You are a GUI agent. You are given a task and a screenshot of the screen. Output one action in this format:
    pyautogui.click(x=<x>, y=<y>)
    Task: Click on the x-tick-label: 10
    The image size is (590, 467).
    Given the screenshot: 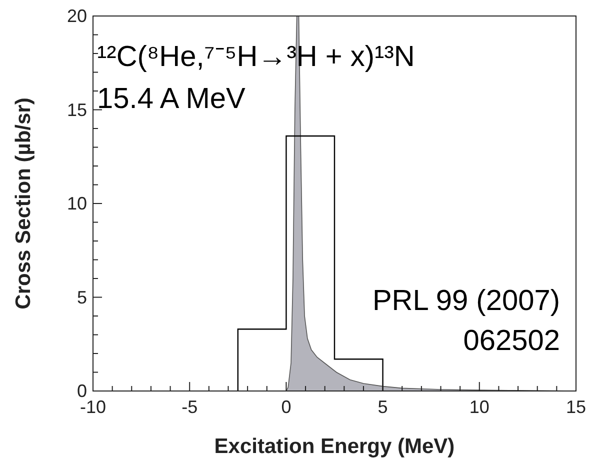 What is the action you would take?
    pyautogui.click(x=479, y=407)
    